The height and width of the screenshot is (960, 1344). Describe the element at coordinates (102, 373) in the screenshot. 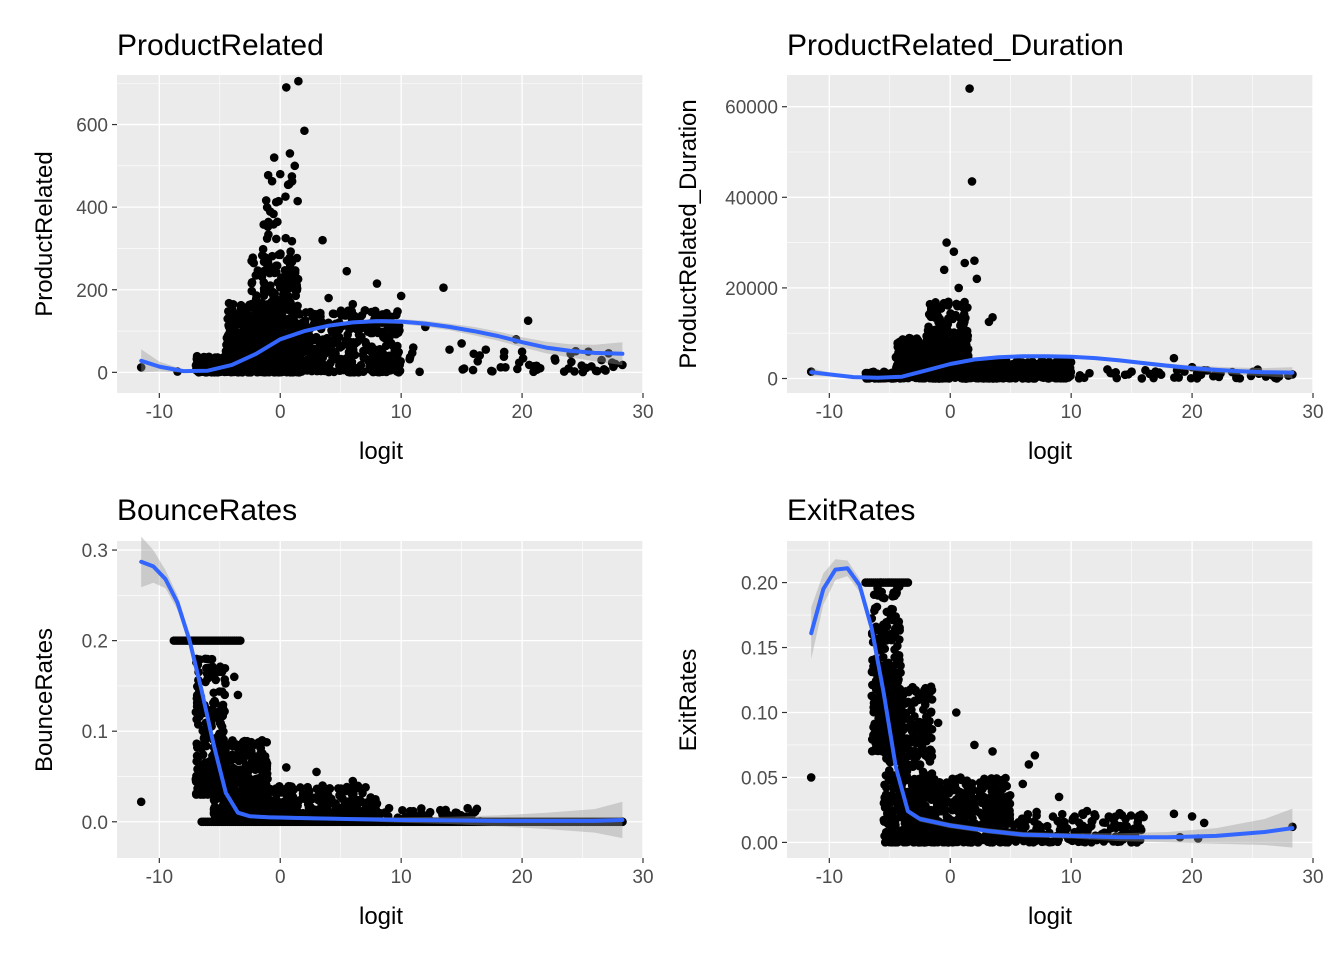

I see `y-tick-label: 0` at that location.